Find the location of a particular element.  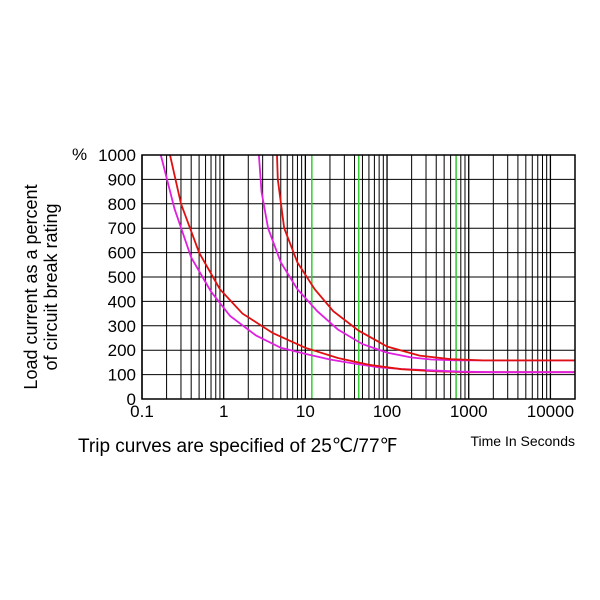

y-tick-label: 800 is located at coordinates (122, 204).